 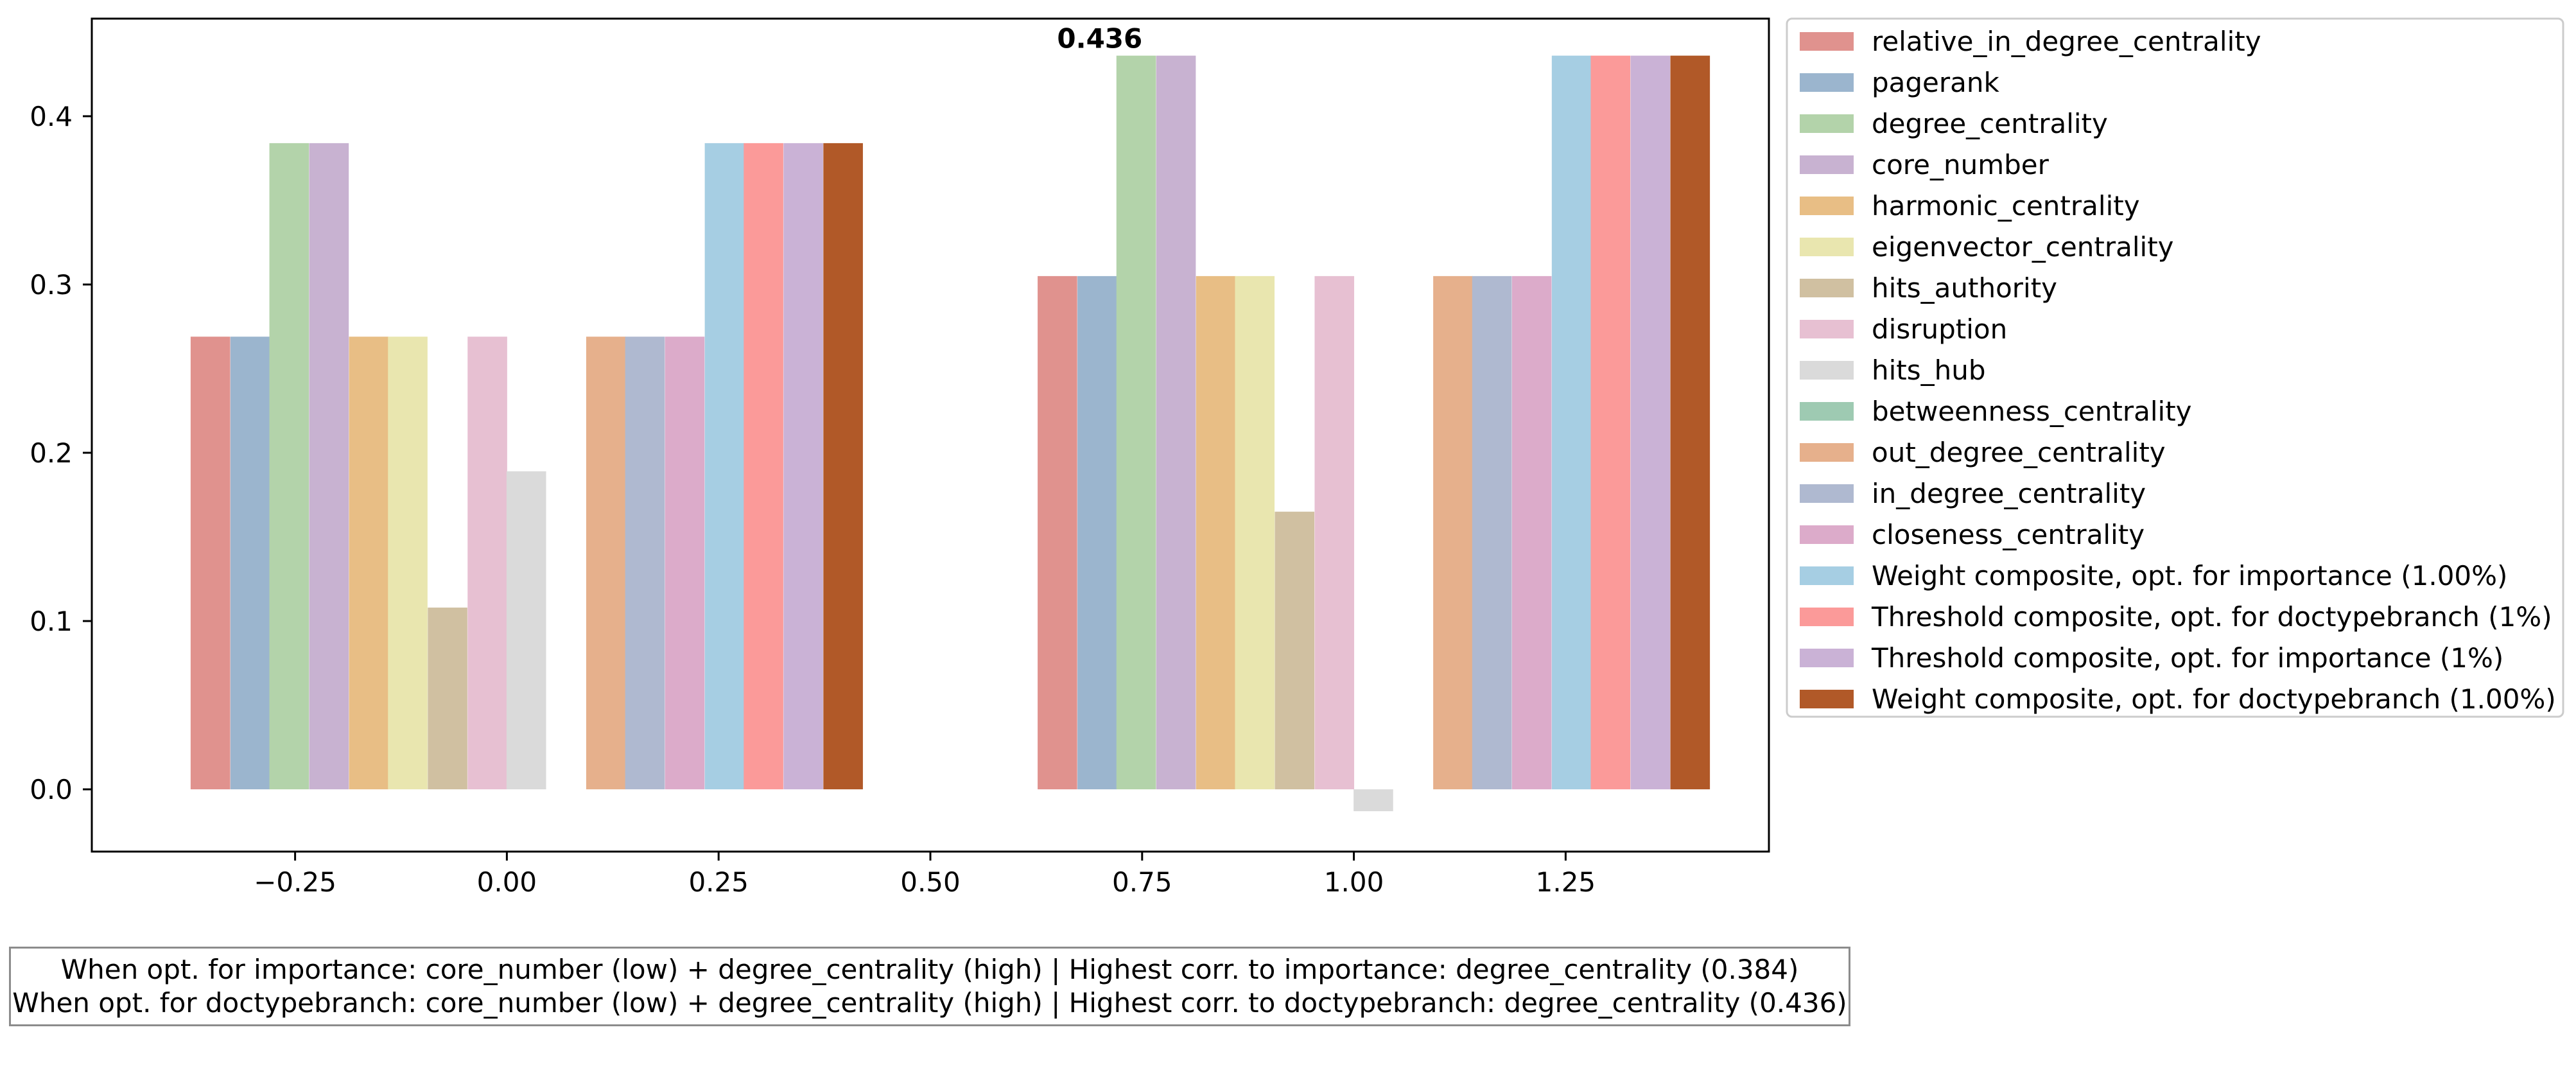 What do you see at coordinates (1964, 288) in the screenshot?
I see `legend-label-6: hits_authority` at bounding box center [1964, 288].